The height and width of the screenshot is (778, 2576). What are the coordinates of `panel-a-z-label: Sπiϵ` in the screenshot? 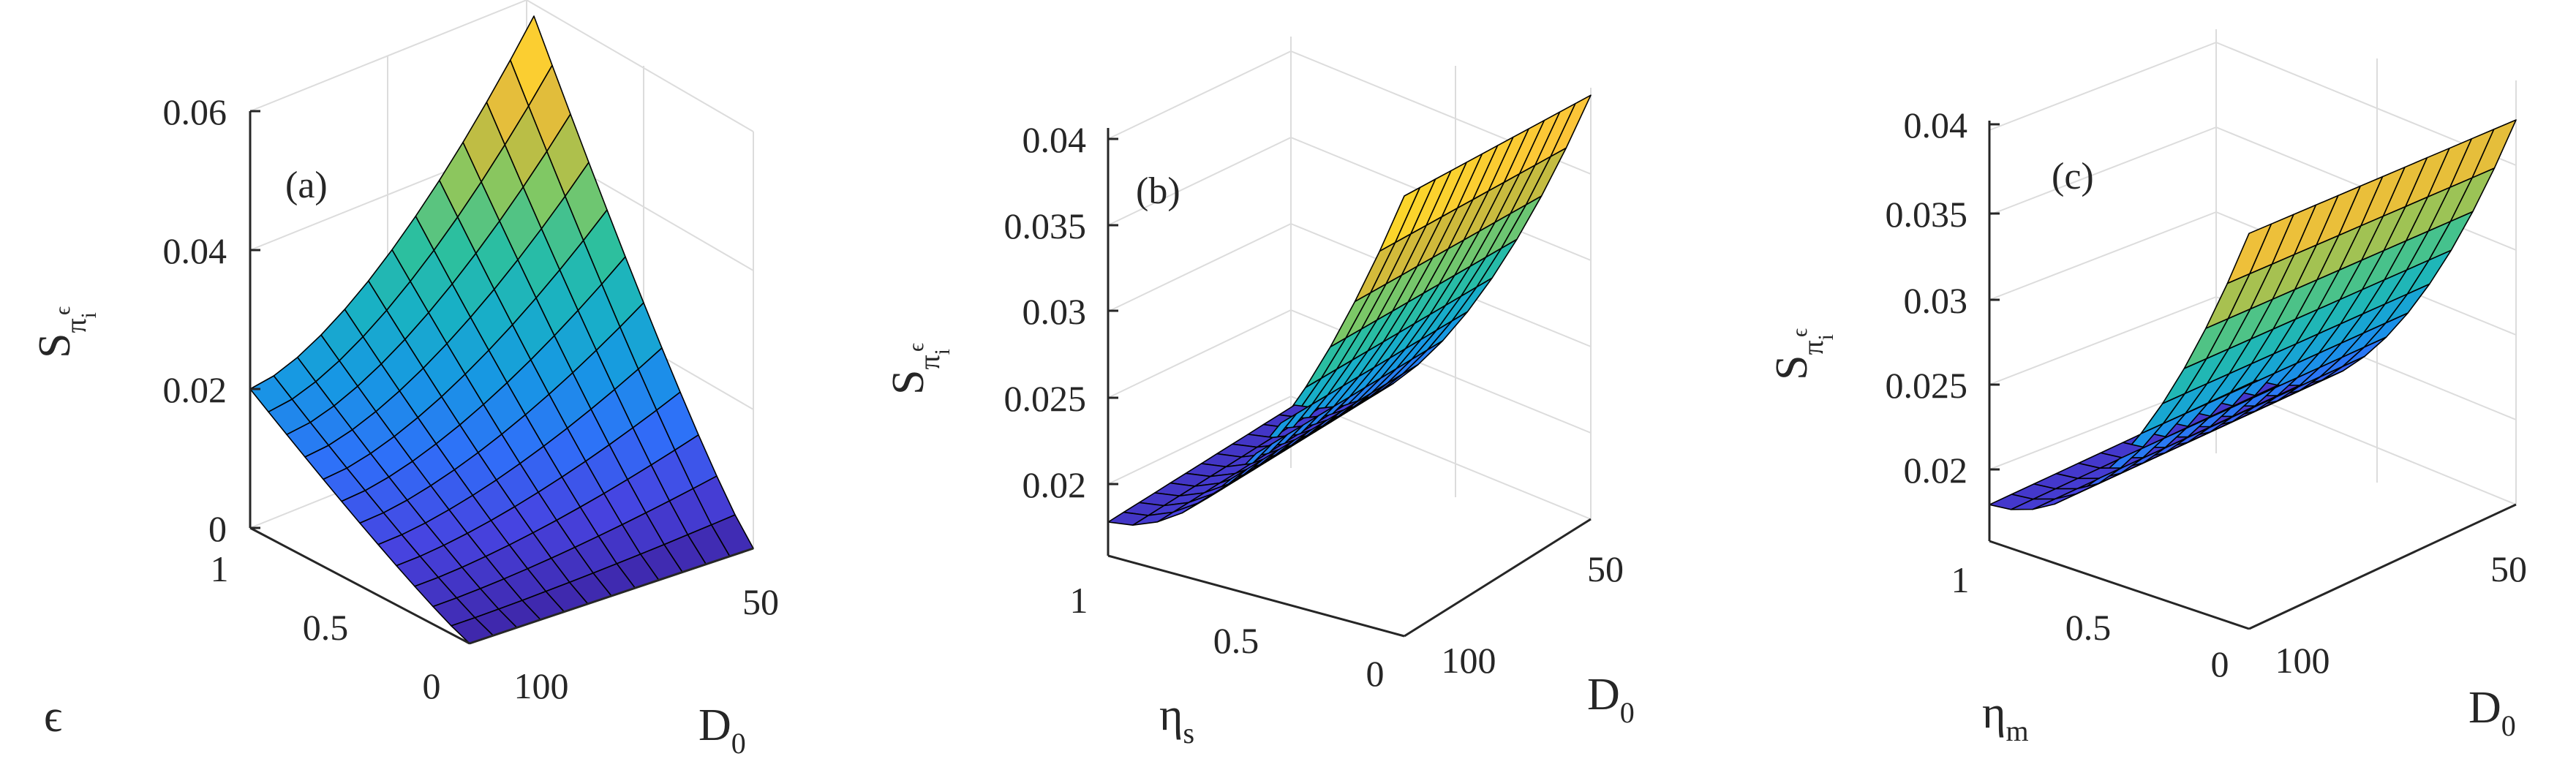 It's located at (65, 332).